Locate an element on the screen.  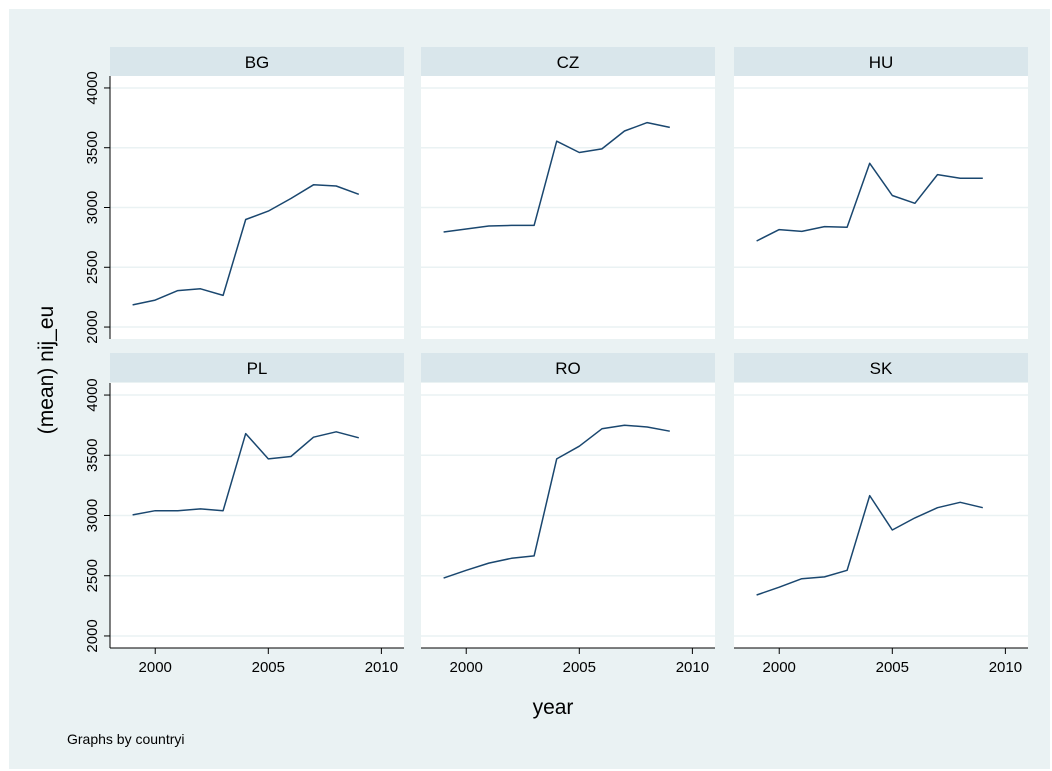
y-tick-label-bg-2000: 2000 is located at coordinates (92, 326).